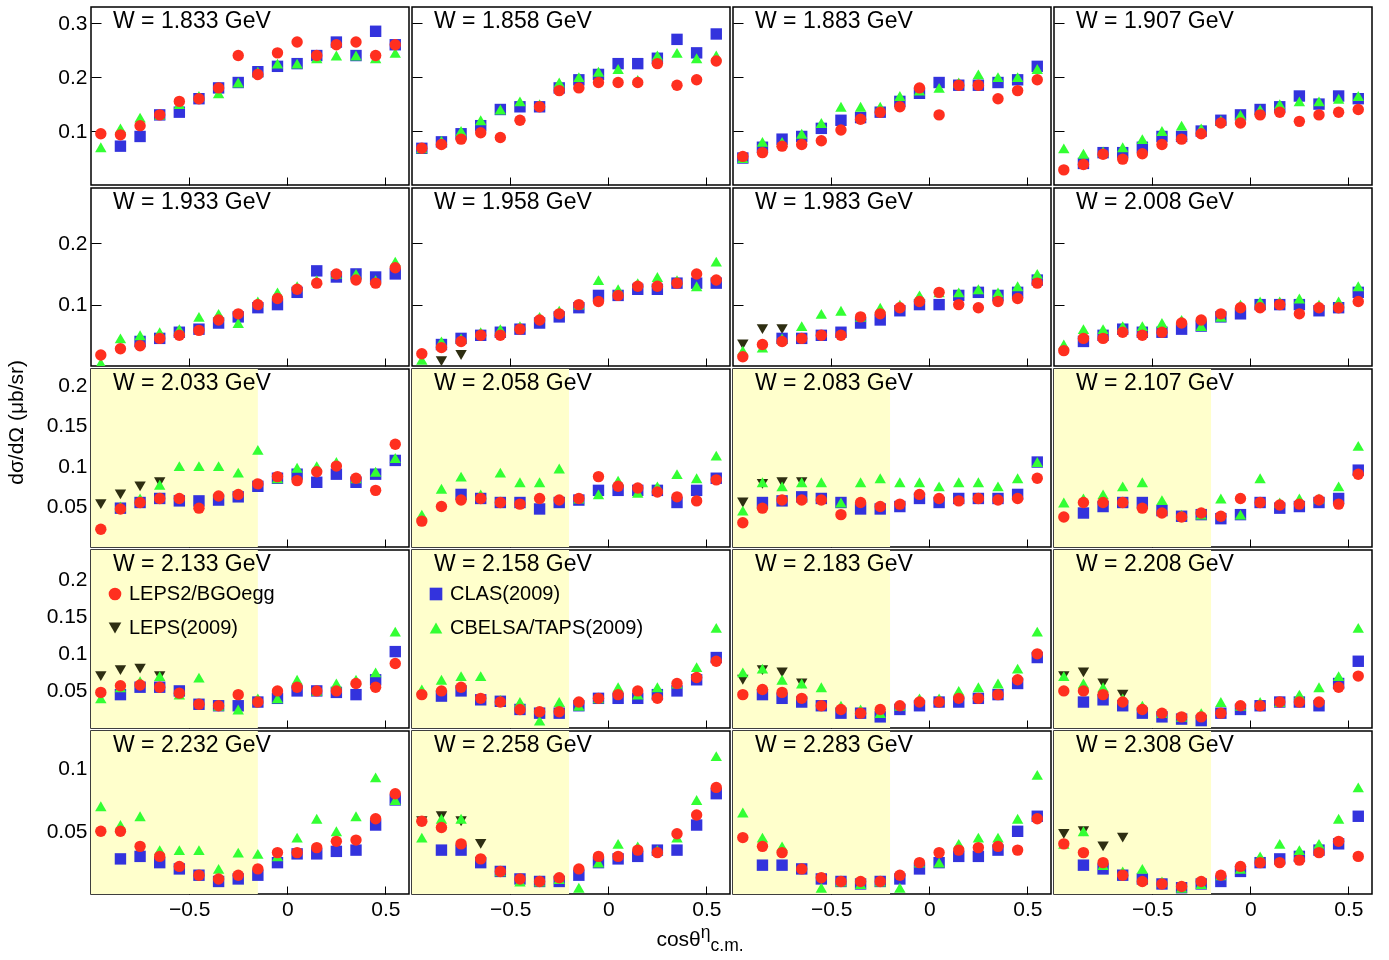  I want to click on chart-title: W = 1.858 GeV, so click(513, 20).